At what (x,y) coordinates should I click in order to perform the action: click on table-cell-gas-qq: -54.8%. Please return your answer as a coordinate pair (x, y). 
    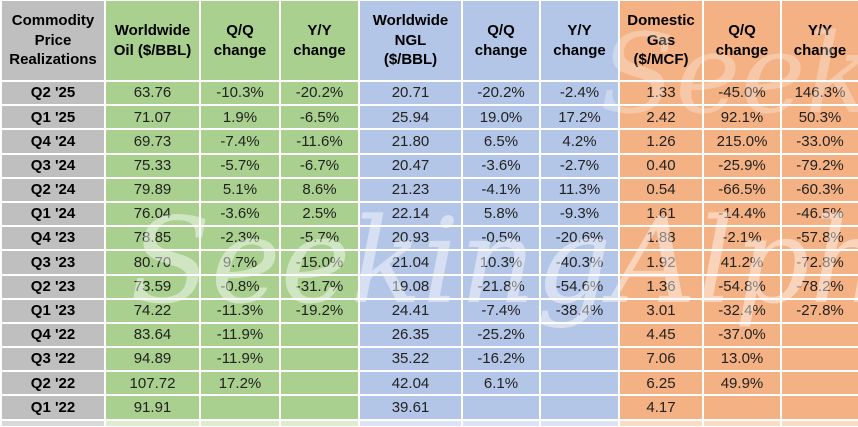
    Looking at the image, I should click on (742, 286).